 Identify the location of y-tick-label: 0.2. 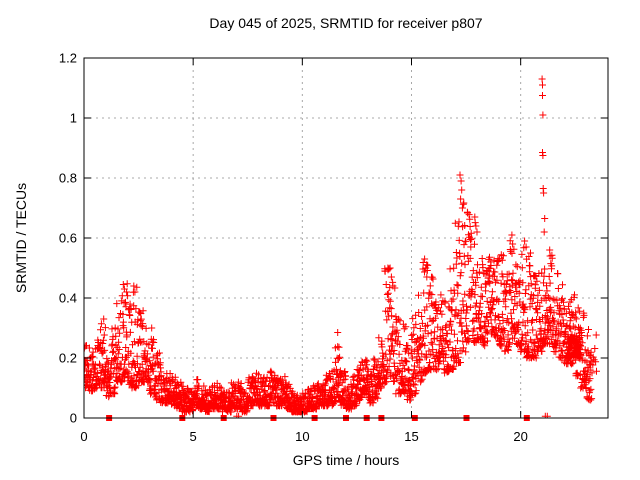
(68, 358).